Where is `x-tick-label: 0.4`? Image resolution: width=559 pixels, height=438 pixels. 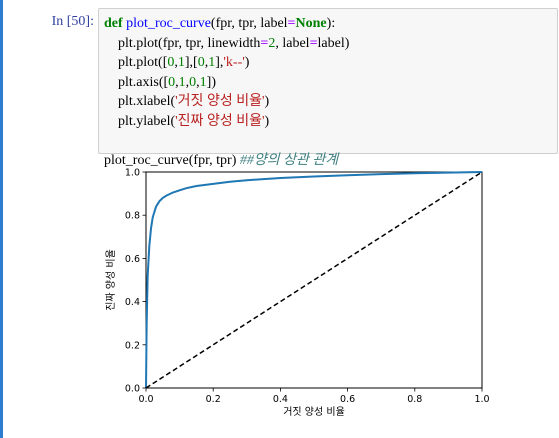
x-tick-label: 0.4 is located at coordinates (280, 399).